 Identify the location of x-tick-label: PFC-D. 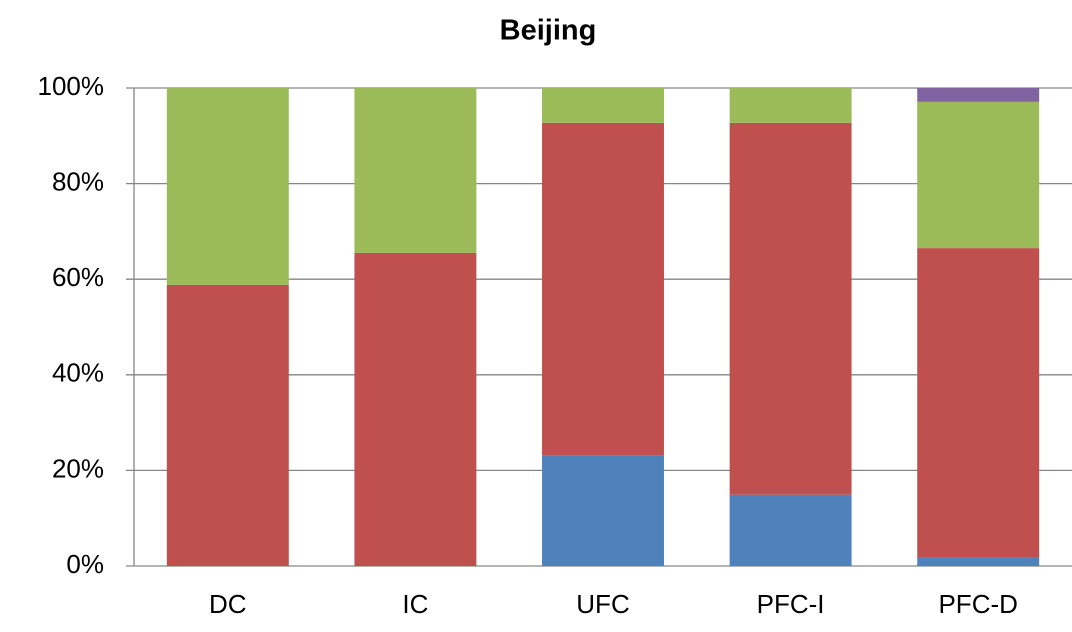
(977, 604).